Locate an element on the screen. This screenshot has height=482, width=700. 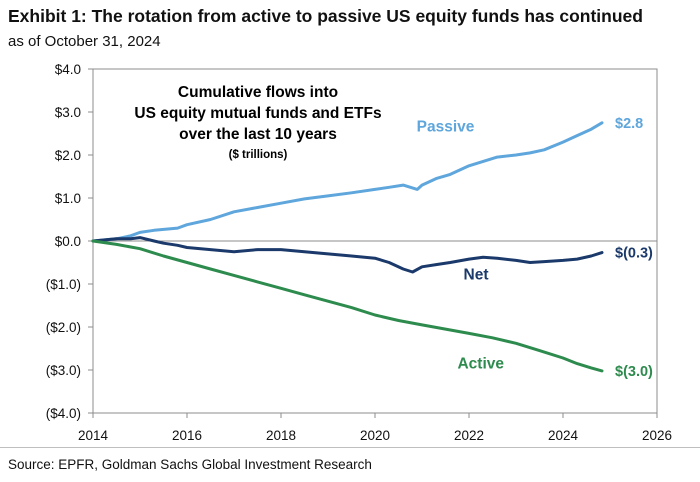
y-tick-label: ($2.0) is located at coordinates (63, 327).